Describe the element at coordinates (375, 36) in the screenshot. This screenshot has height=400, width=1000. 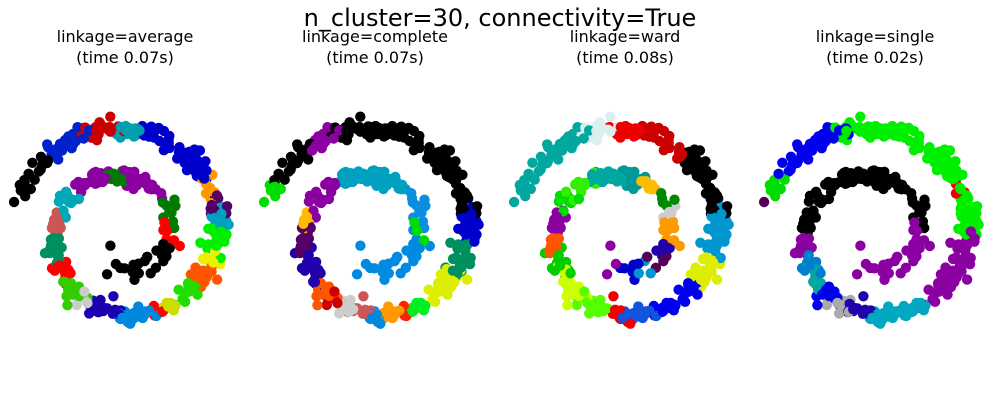
I see `subplot-title-line1: linkage=complete` at that location.